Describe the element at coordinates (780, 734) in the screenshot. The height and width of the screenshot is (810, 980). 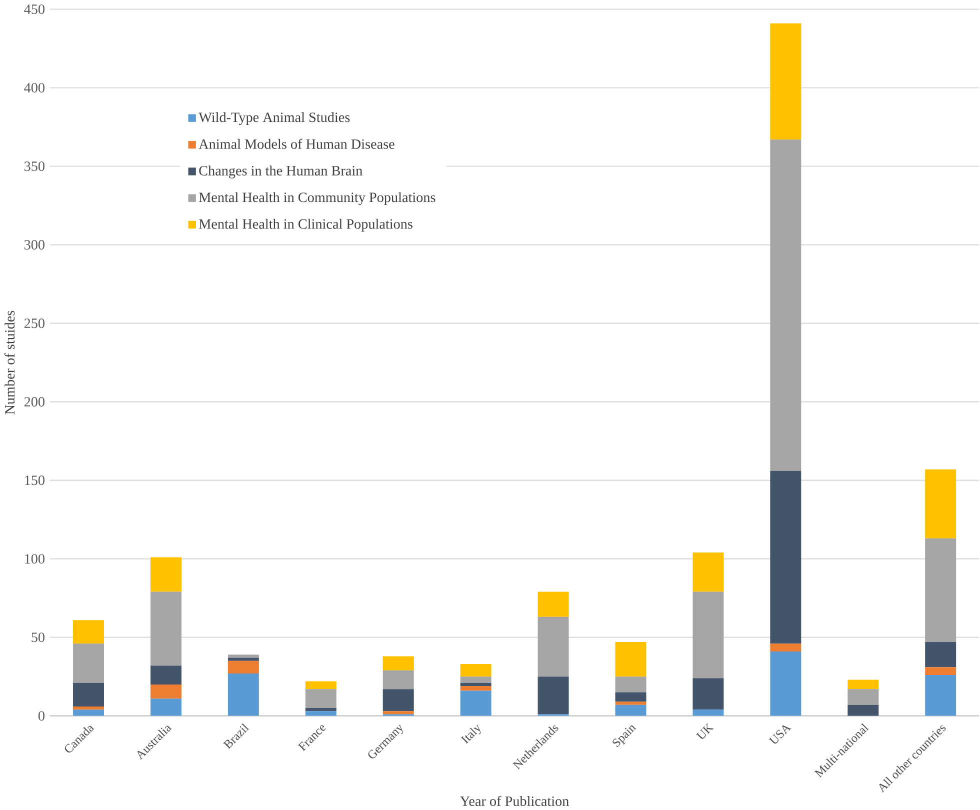
I see `x-tick-label: USA` at that location.